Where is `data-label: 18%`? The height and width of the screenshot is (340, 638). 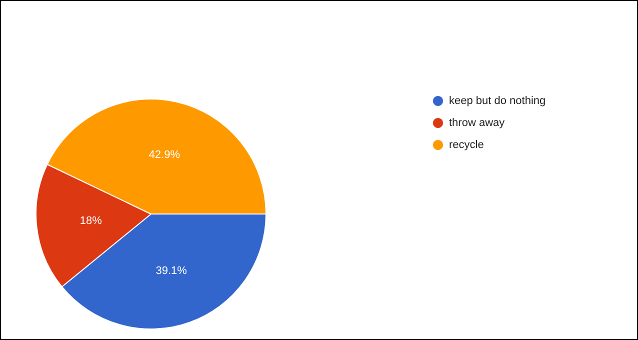
data-label: 18% is located at coordinates (91, 221).